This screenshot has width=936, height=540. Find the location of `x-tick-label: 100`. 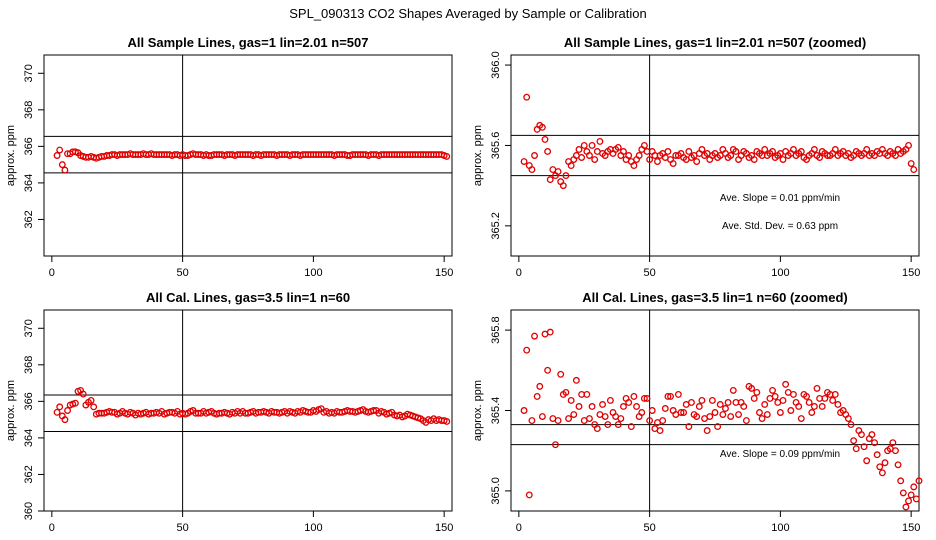

x-tick-label: 100 is located at coordinates (780, 528).